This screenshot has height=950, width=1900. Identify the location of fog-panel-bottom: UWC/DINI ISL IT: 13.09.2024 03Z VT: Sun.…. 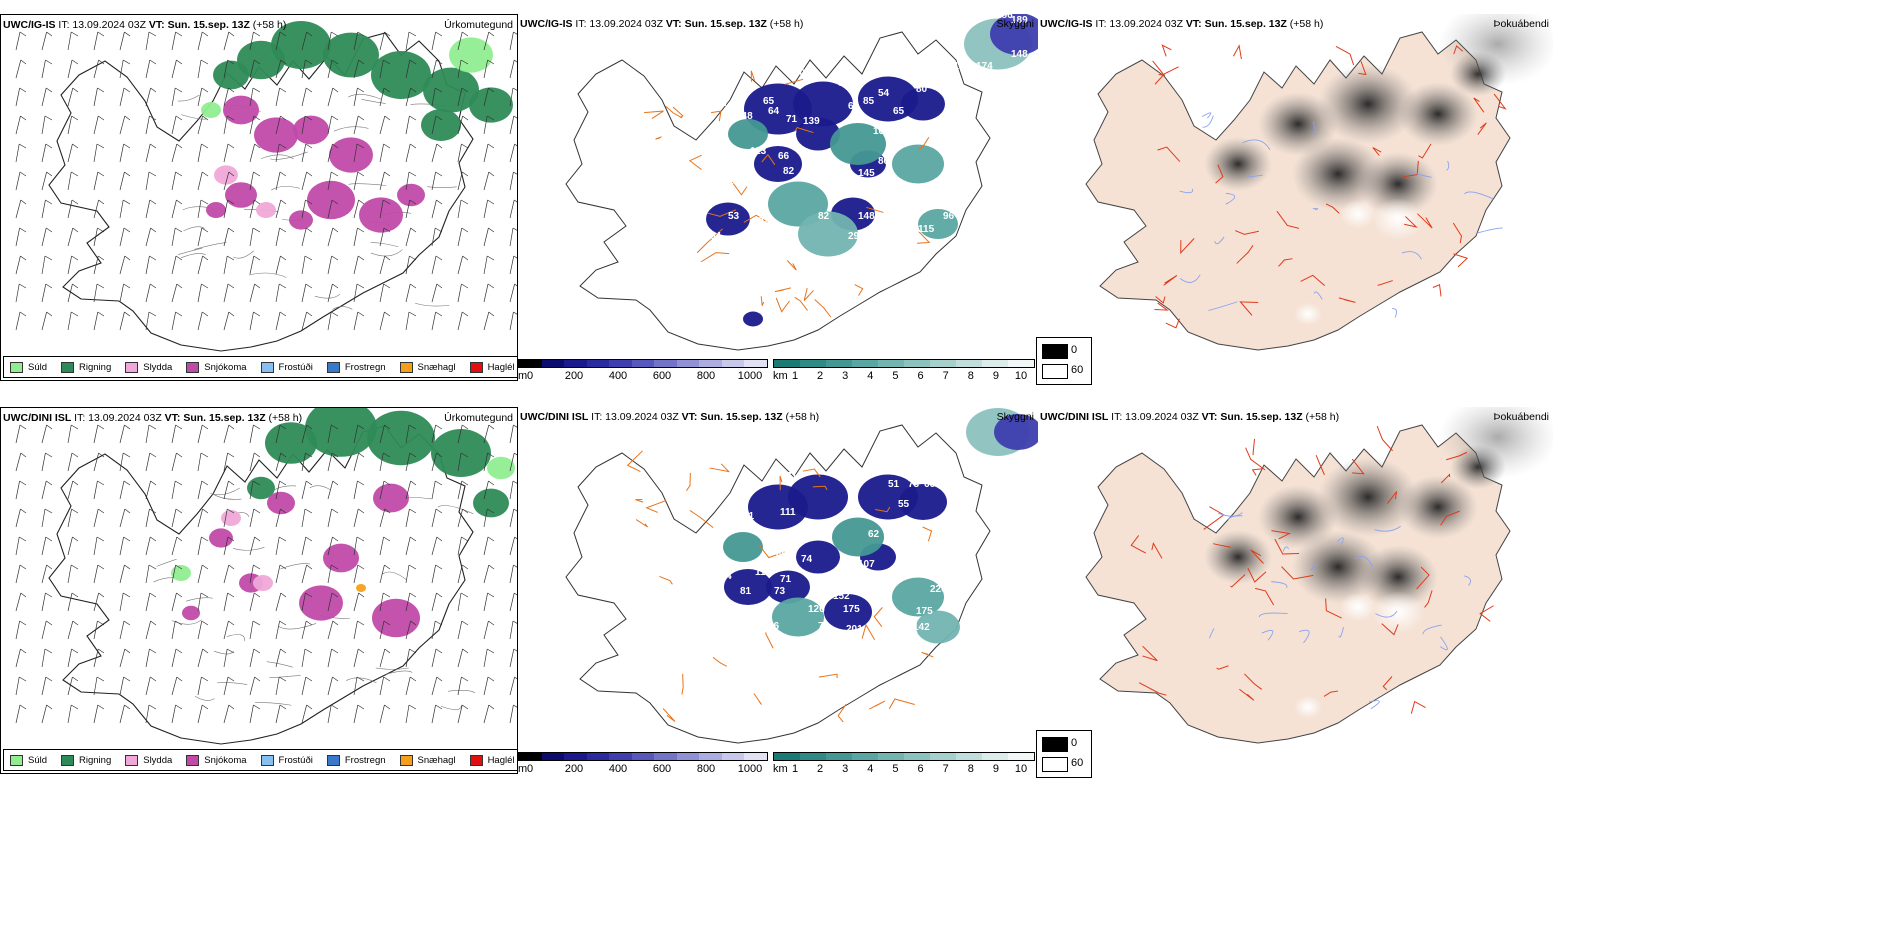
(1295, 590).